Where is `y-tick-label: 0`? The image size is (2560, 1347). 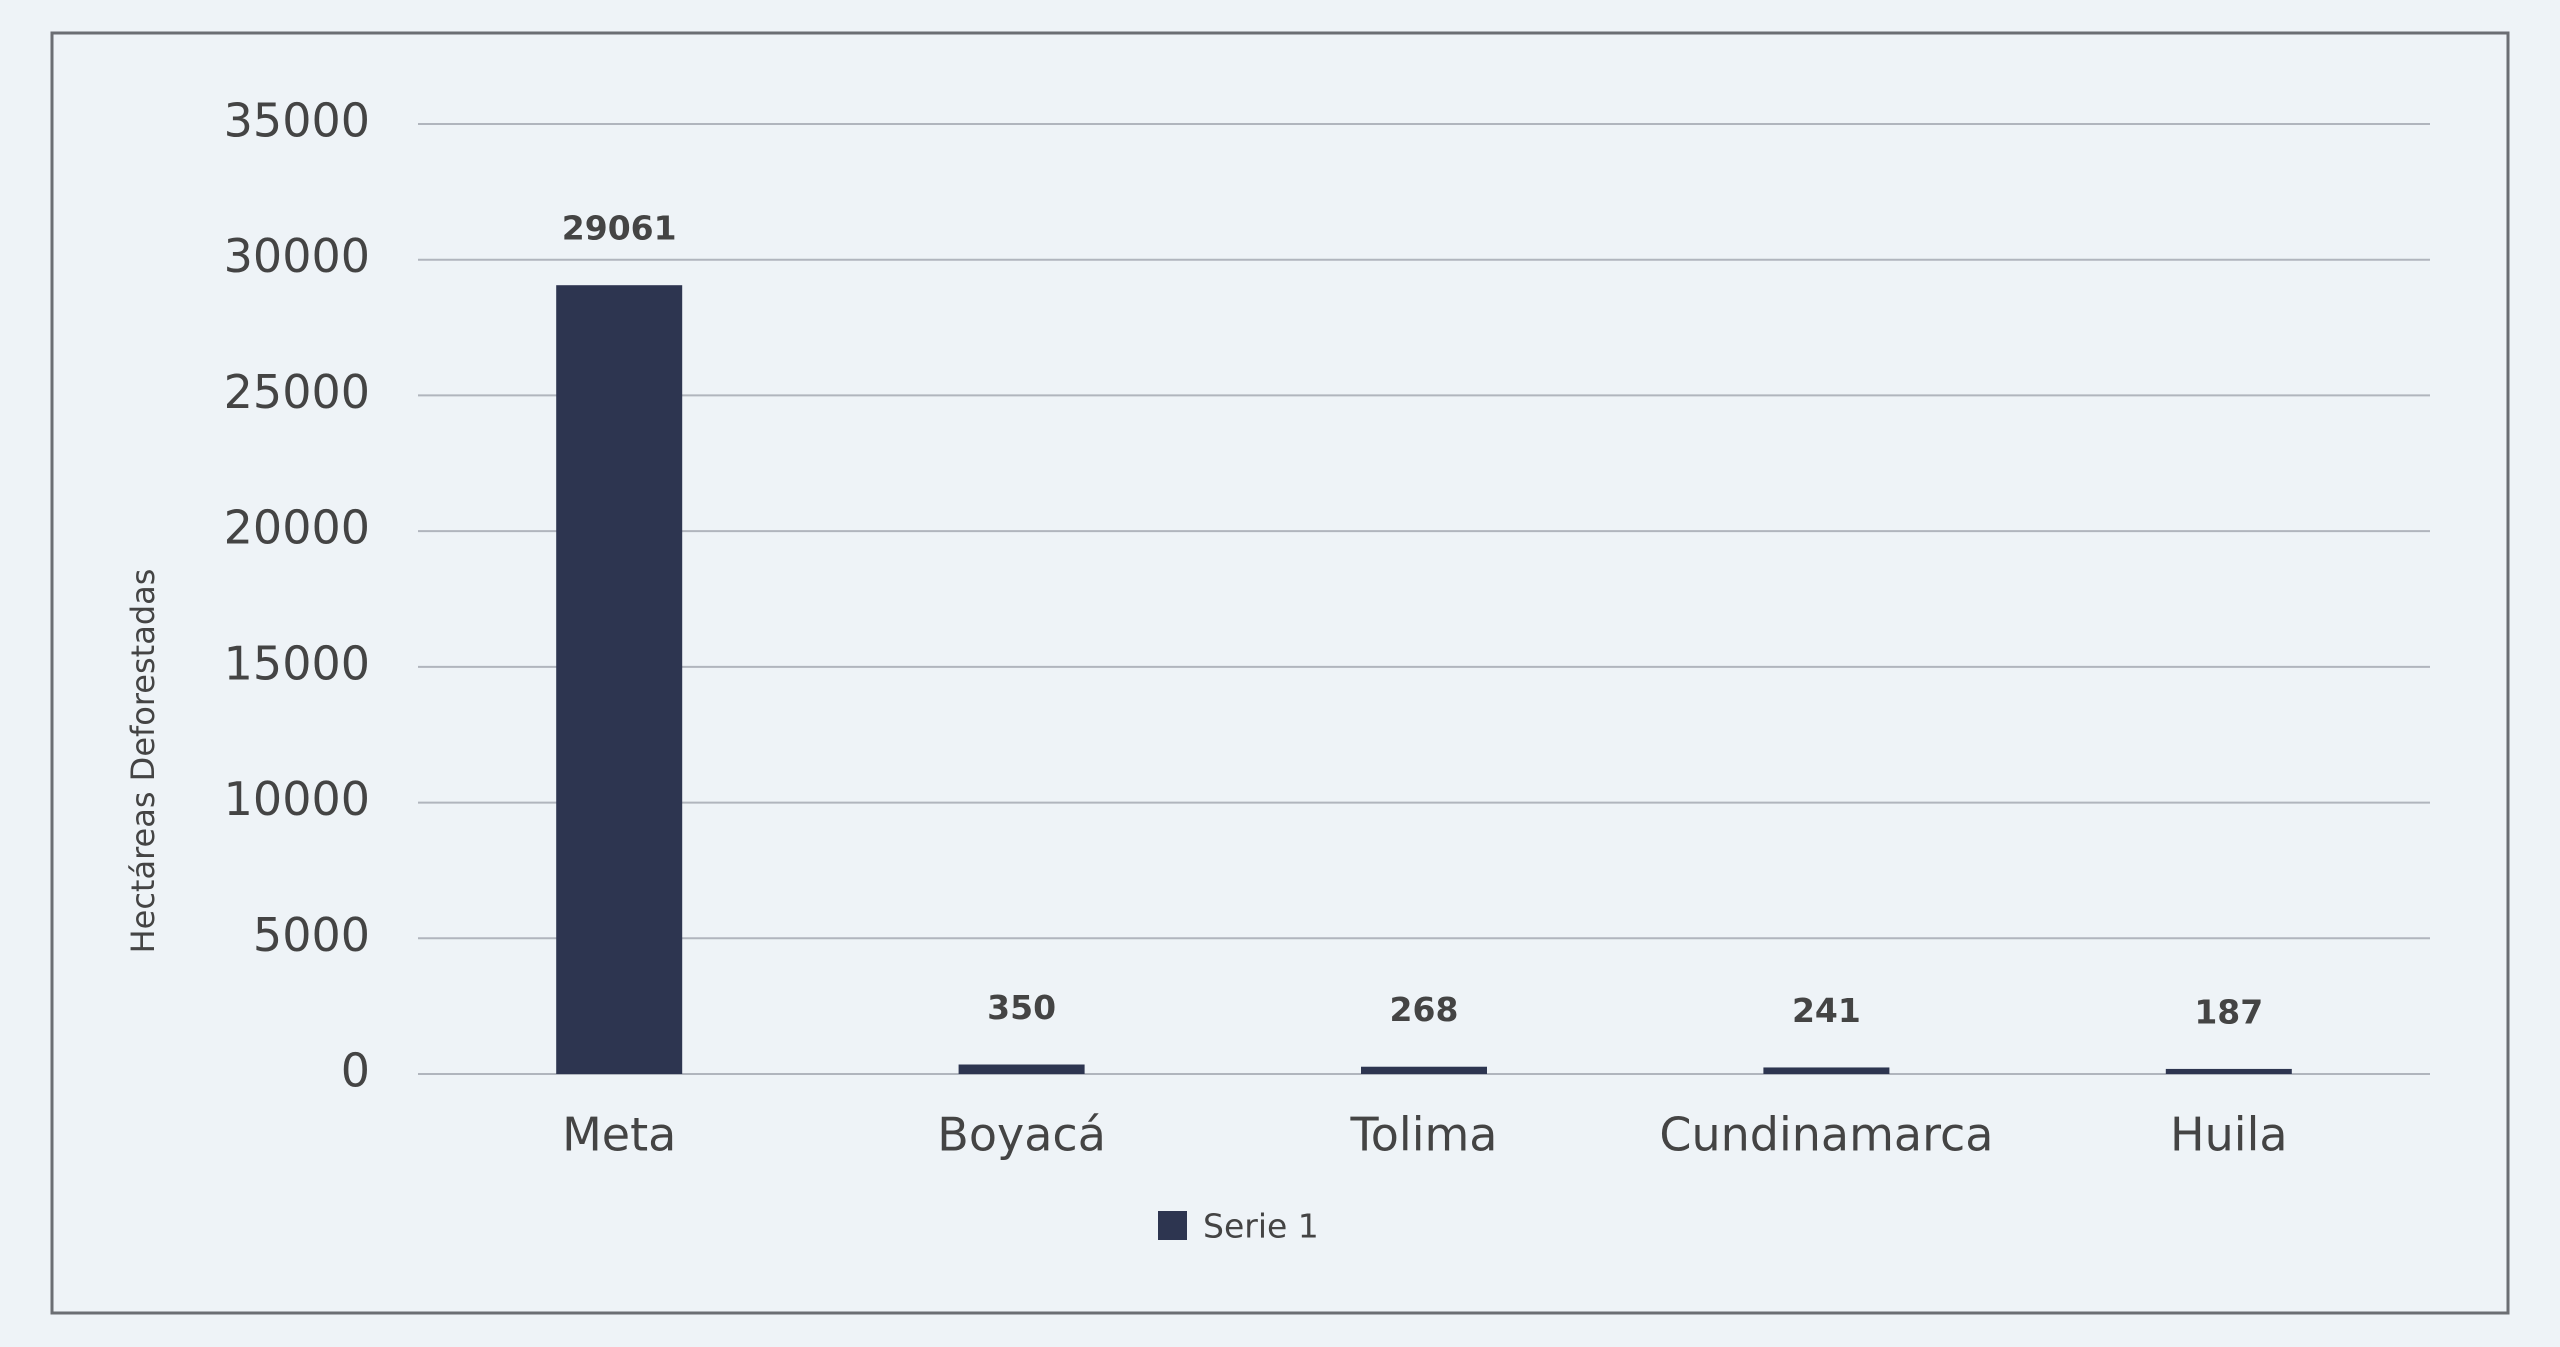 y-tick-label: 0 is located at coordinates (355, 1071).